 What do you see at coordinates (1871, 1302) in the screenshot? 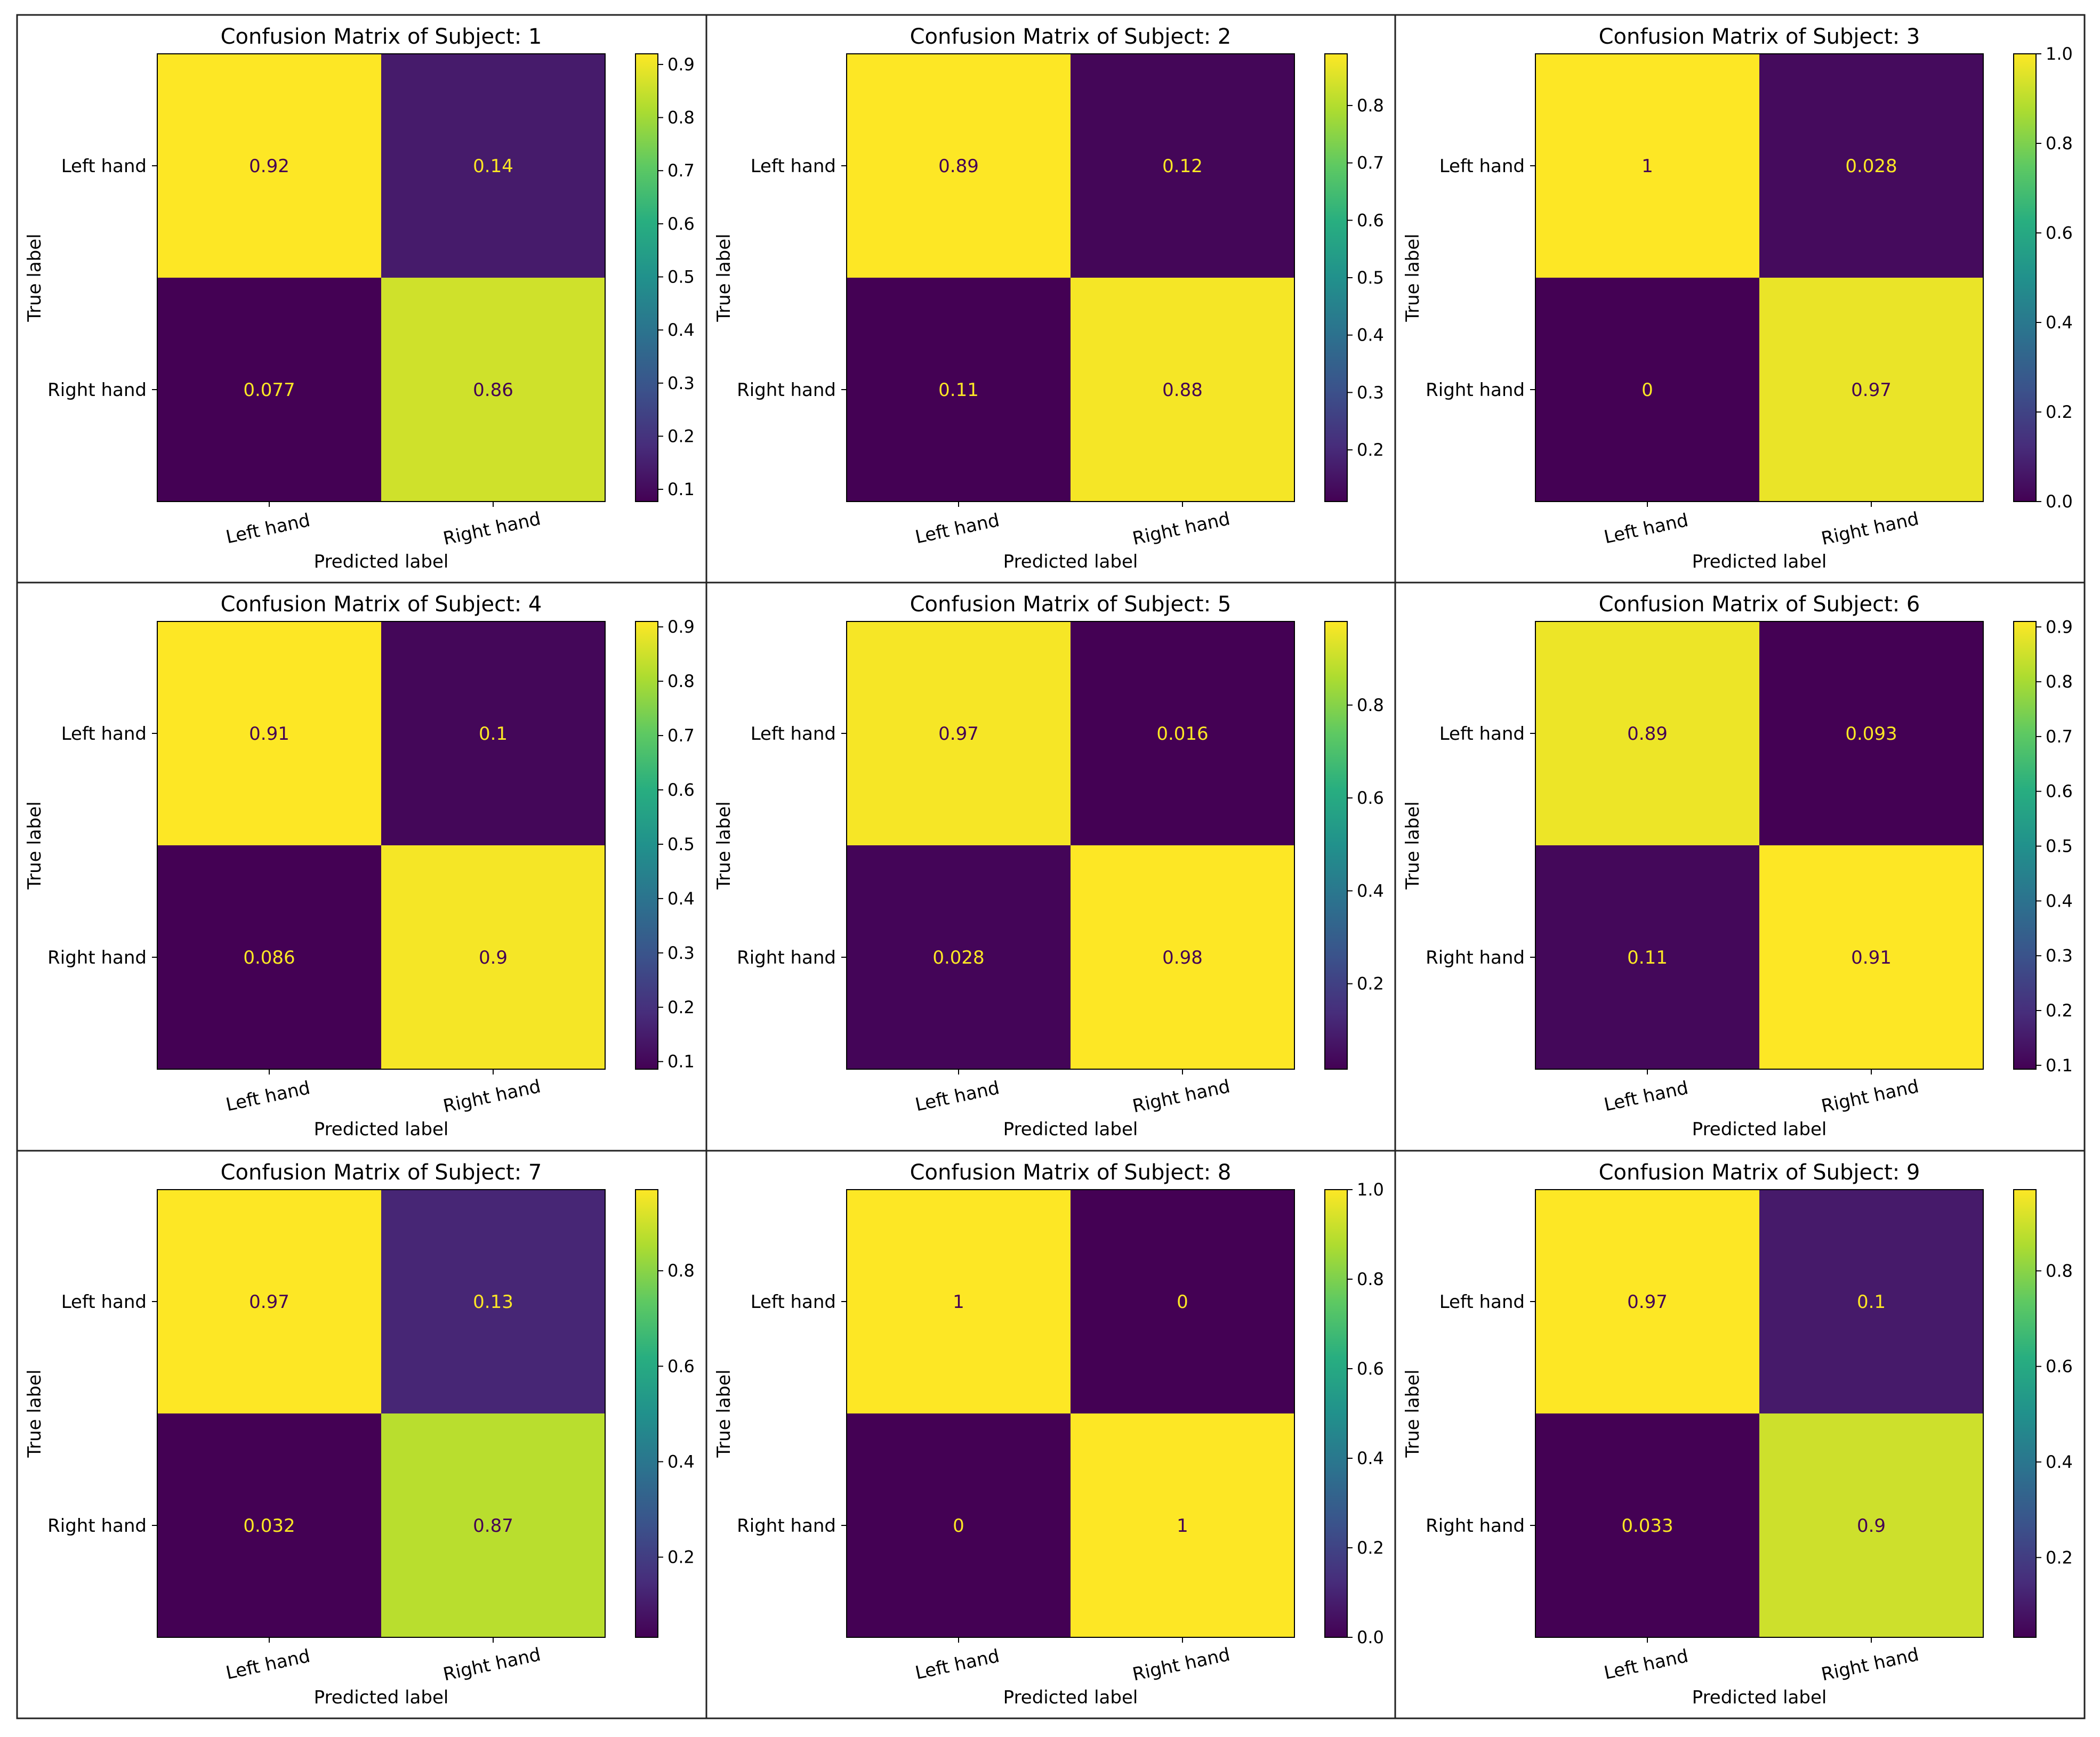
I see `cell-value-label: 0.1` at bounding box center [1871, 1302].